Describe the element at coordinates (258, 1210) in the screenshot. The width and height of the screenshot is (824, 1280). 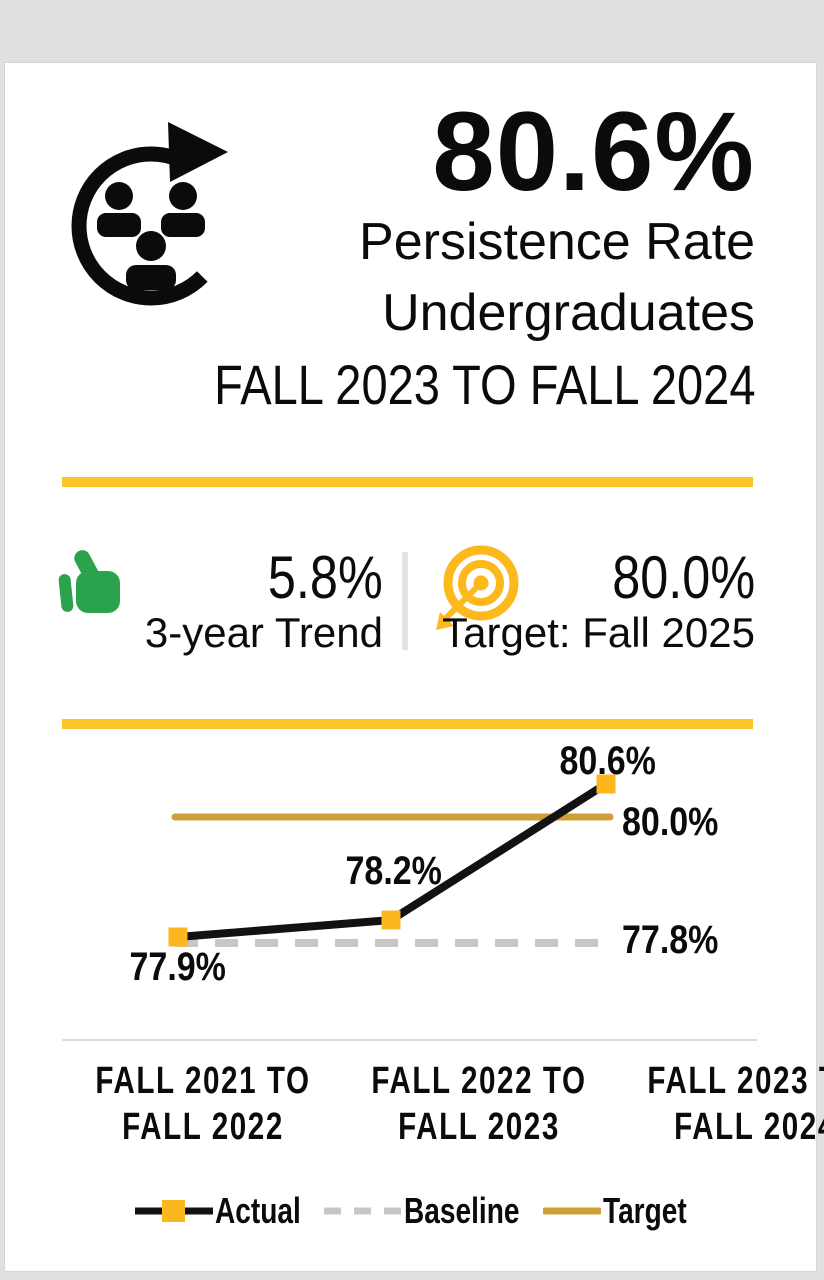
I see `legend-label-actual: Actual` at that location.